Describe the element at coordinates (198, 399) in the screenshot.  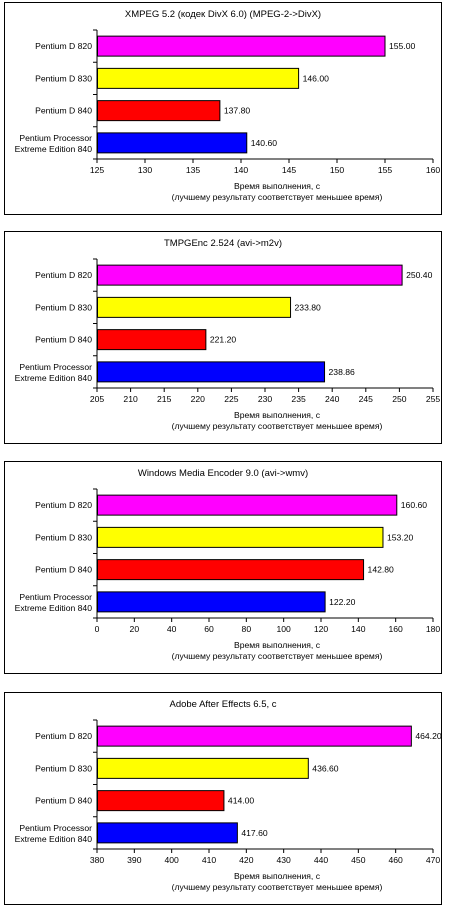
I see `x-tick-label: 220` at that location.